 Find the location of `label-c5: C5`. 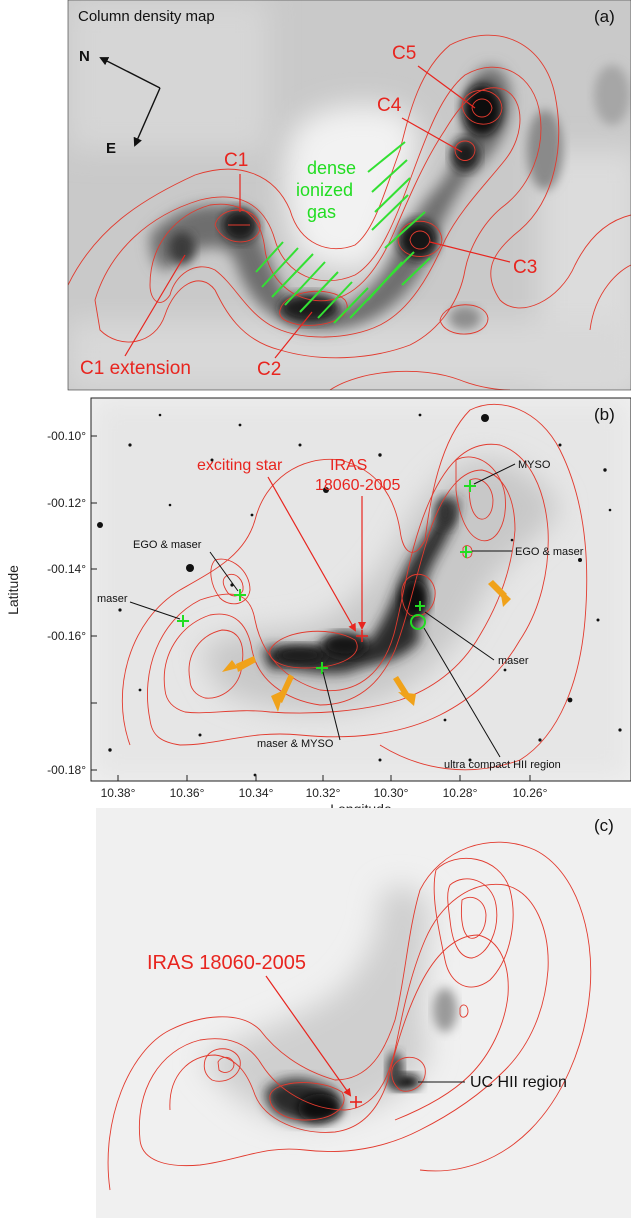

label-c5: C5 is located at coordinates (404, 53).